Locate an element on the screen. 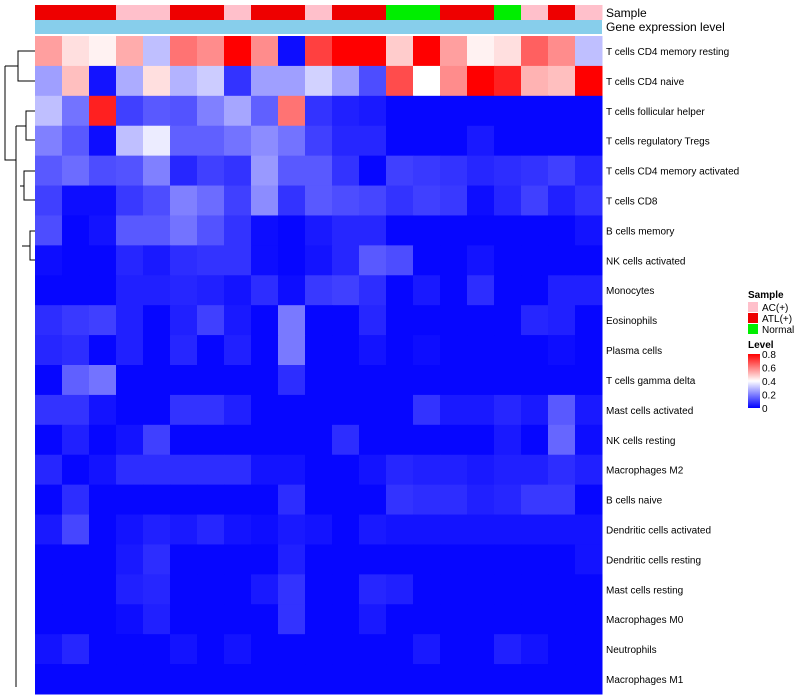 The image size is (800, 700). legend-sample-label: ATL(+) is located at coordinates (777, 319).